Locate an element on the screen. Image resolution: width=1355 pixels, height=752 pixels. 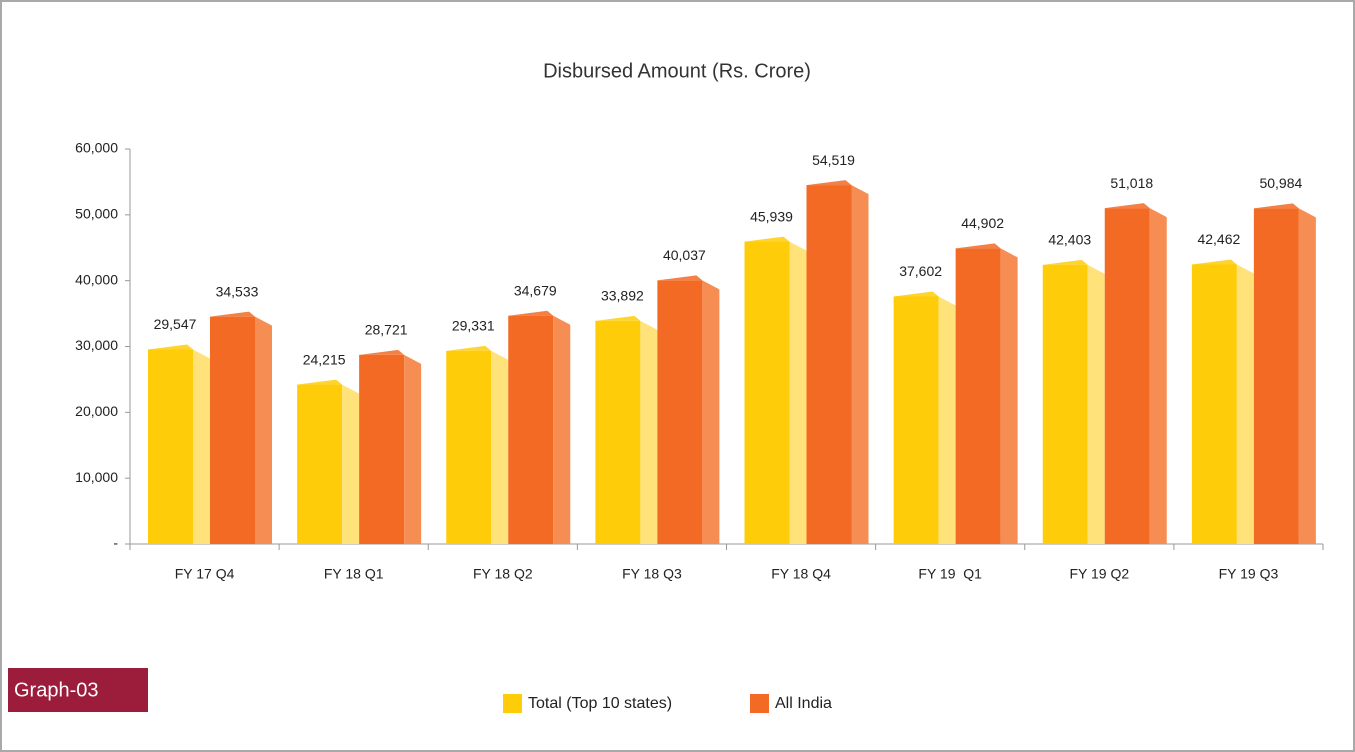
y-tick-label: 10,000 is located at coordinates (96, 477).